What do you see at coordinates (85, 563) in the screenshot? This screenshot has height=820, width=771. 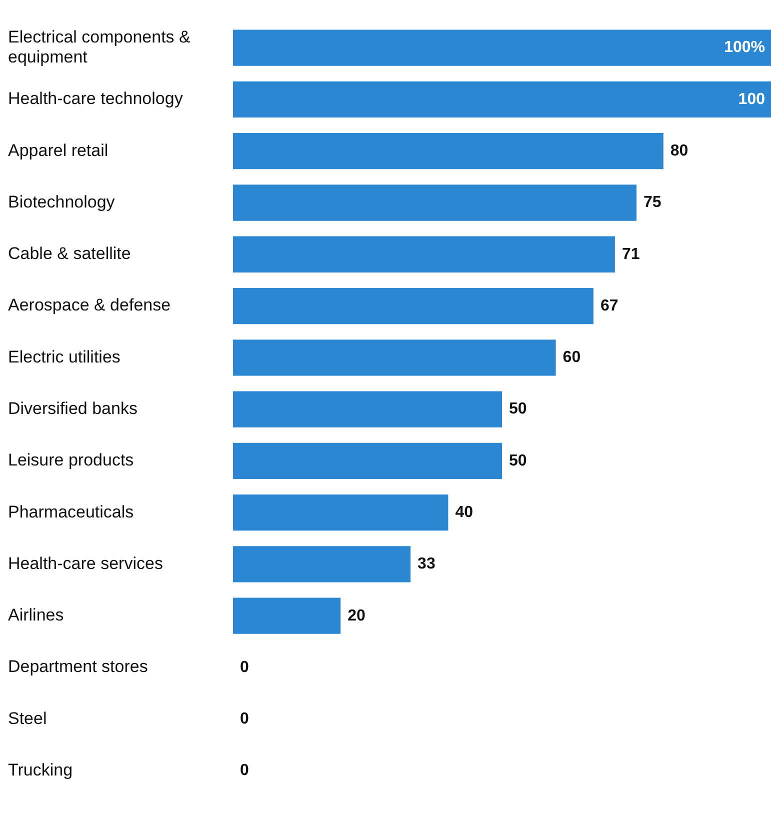 I see `y-tick-label: Health-care services` at bounding box center [85, 563].